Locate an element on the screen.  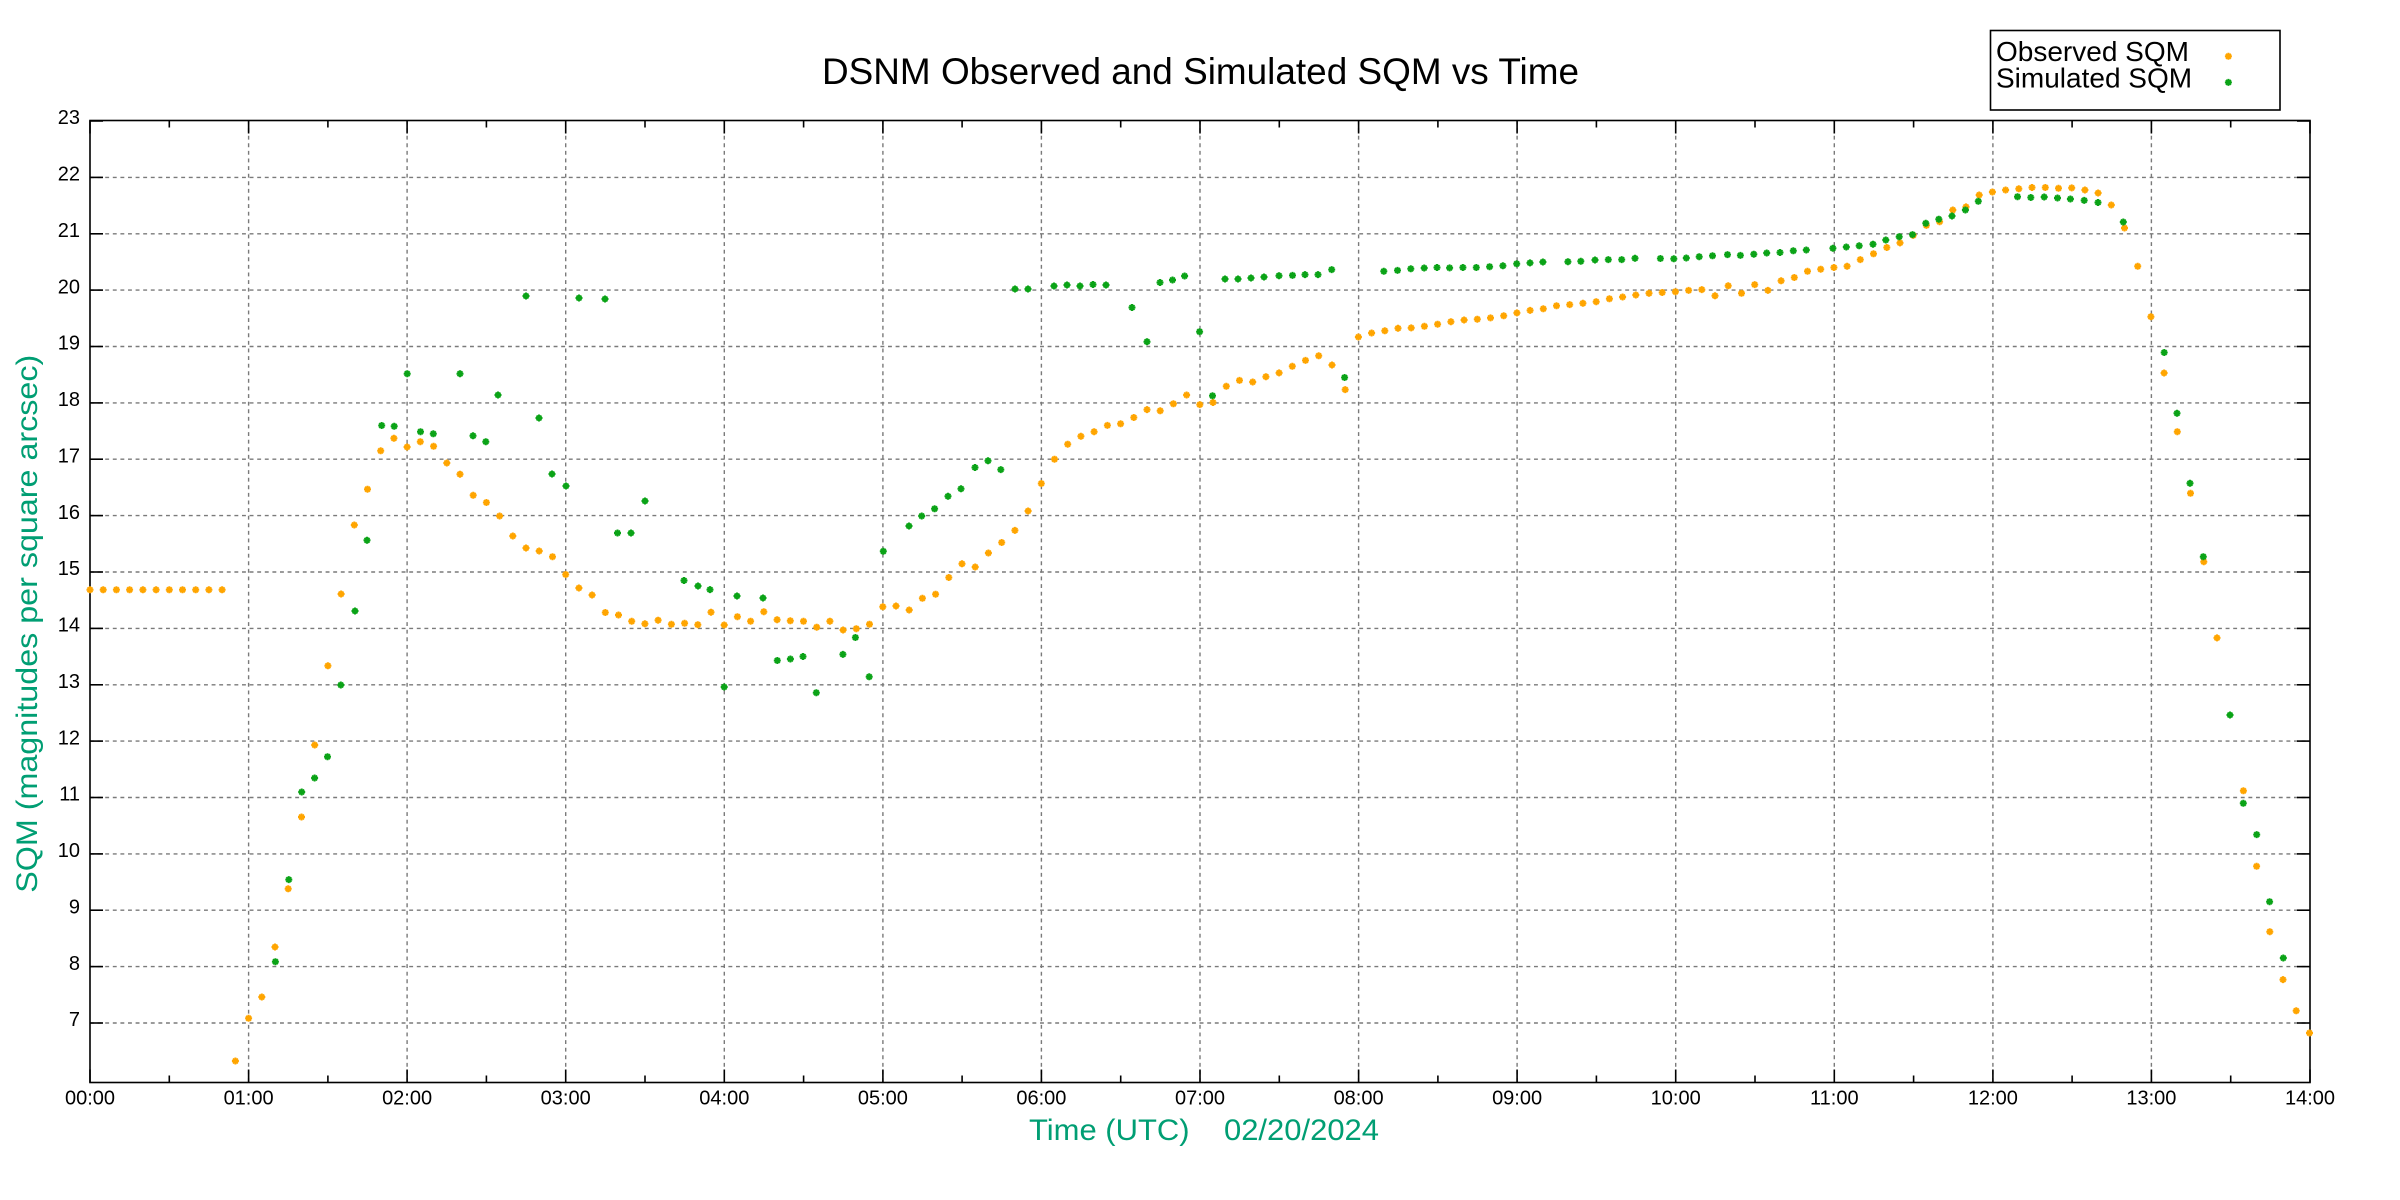
svg-text: 11:00 is located at coordinates (1834, 1099).